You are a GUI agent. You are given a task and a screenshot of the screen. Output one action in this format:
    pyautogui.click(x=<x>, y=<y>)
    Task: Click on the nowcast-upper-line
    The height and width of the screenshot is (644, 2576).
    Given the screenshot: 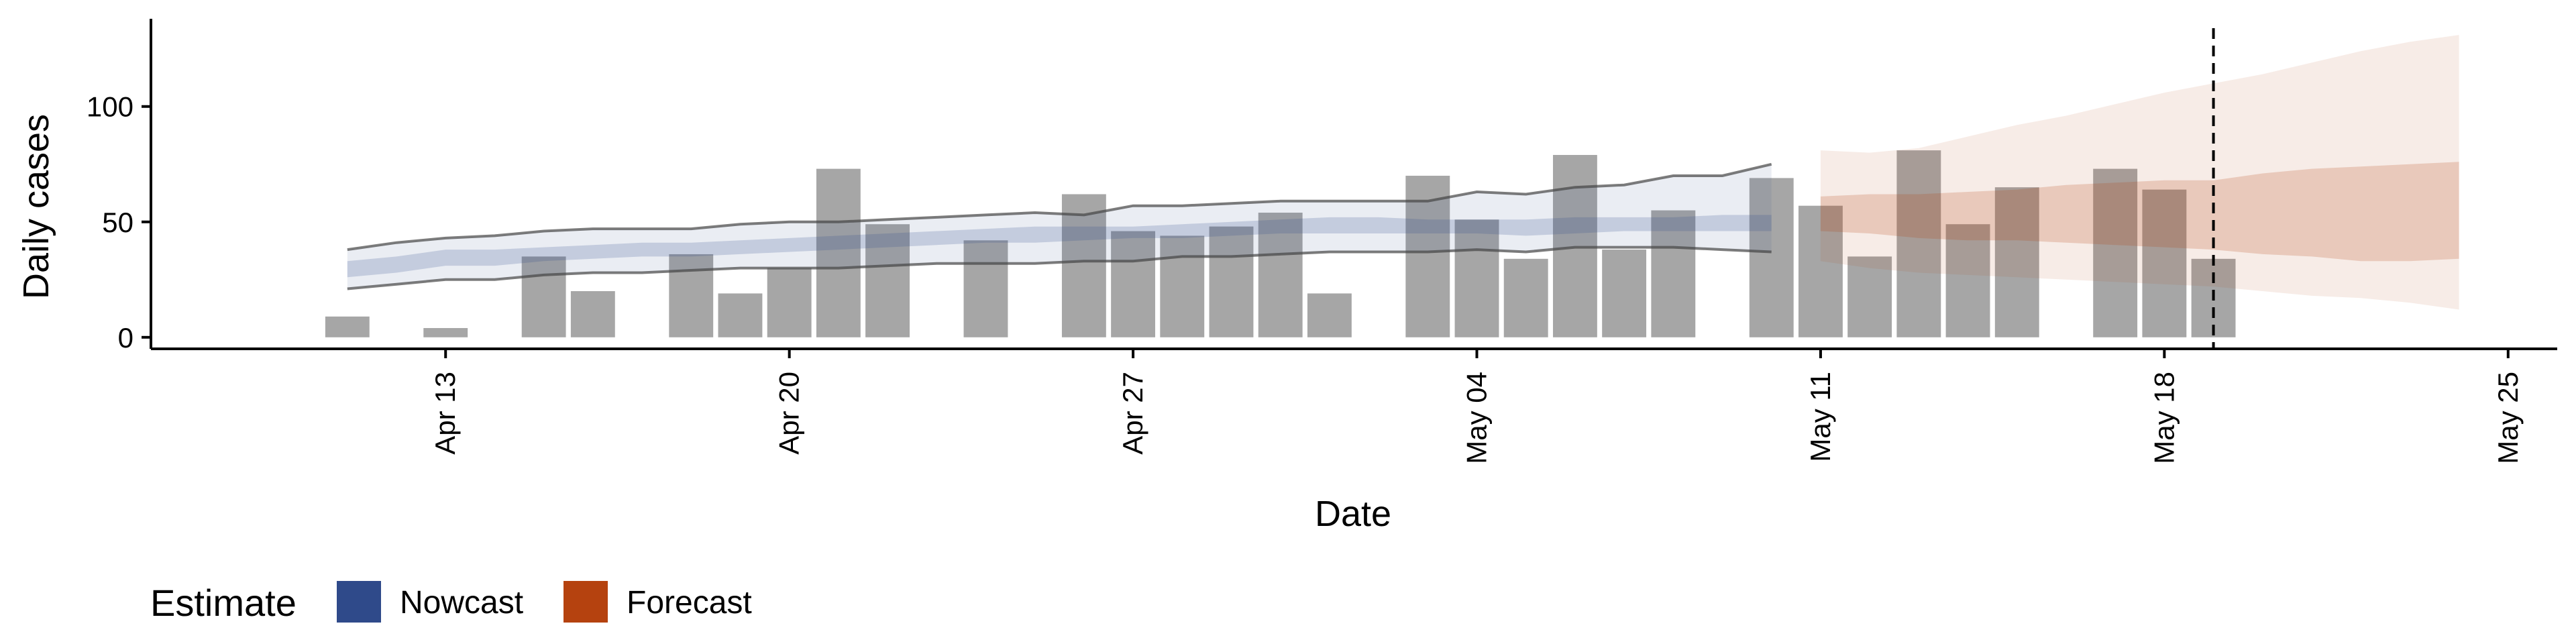 What is the action you would take?
    pyautogui.click(x=1059, y=207)
    